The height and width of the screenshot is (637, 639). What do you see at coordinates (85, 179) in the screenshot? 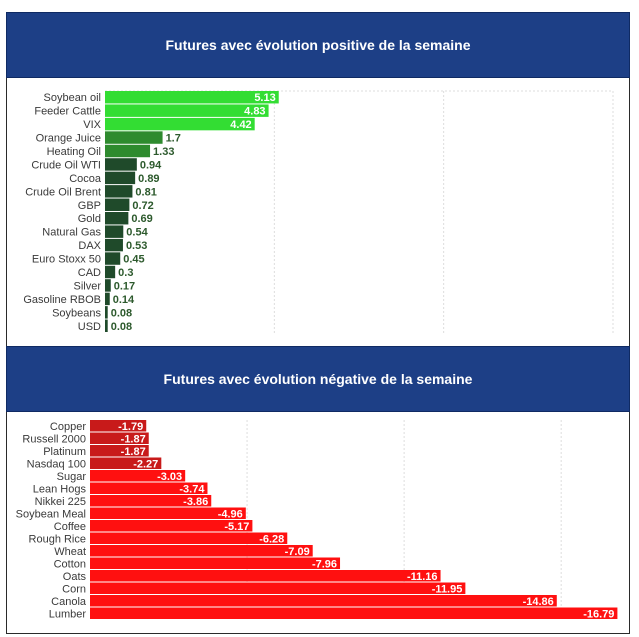
I see `category-label: Cocoa` at bounding box center [85, 179].